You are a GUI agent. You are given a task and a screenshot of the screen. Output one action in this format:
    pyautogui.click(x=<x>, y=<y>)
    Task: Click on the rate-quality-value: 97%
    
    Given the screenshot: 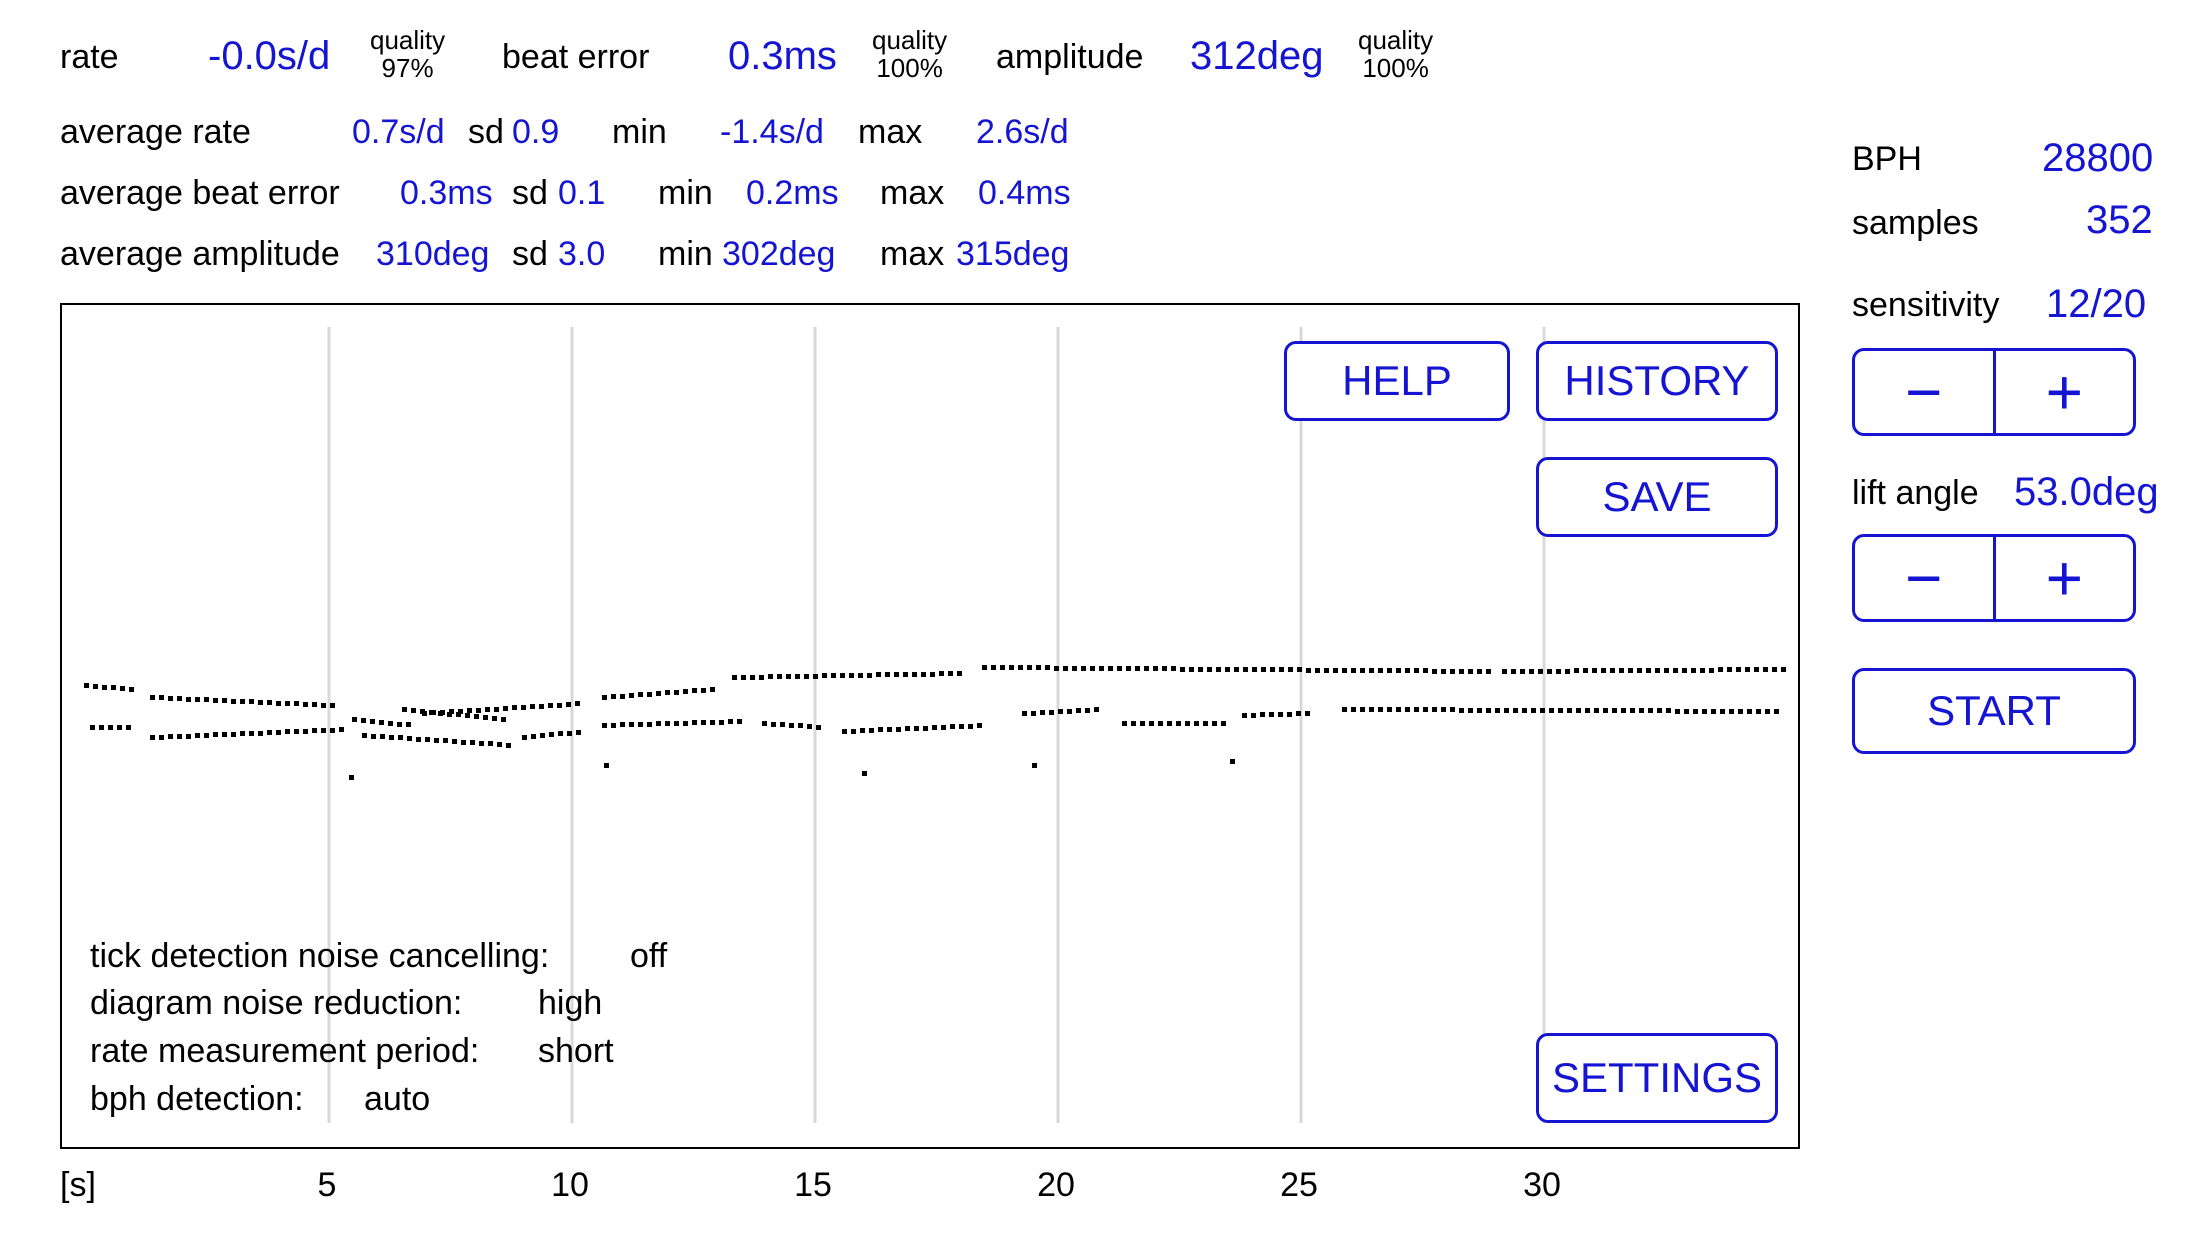 What is the action you would take?
    pyautogui.click(x=407, y=68)
    